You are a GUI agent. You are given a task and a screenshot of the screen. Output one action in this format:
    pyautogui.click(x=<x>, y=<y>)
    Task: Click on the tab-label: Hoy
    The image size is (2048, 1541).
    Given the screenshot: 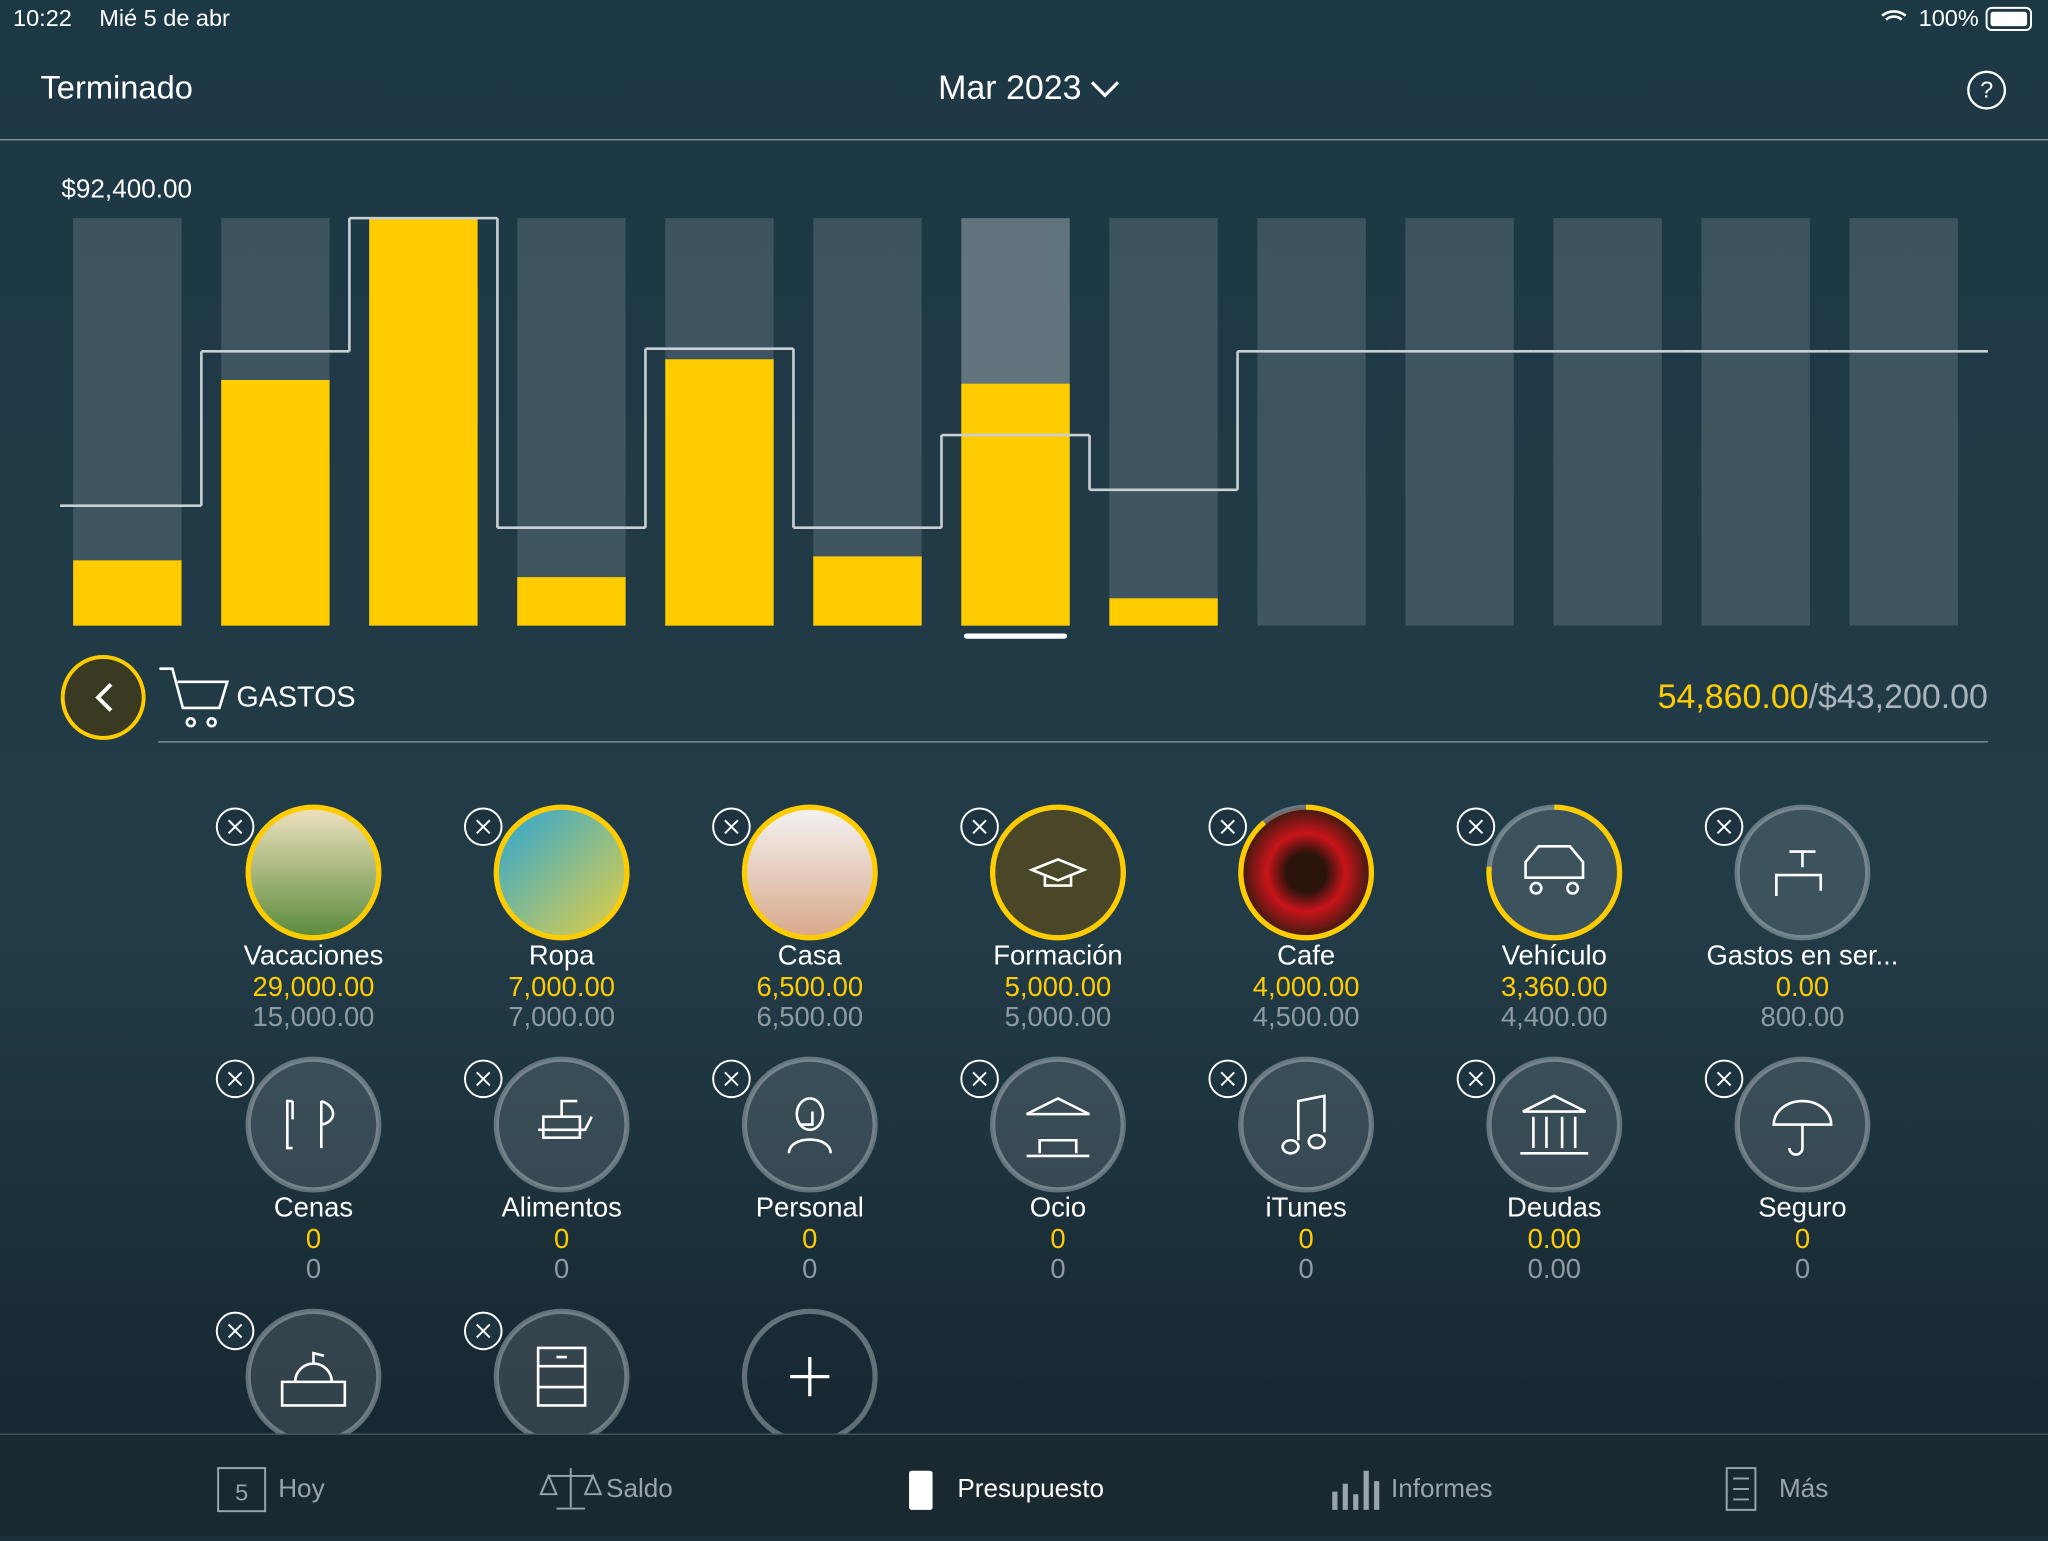 What is the action you would take?
    pyautogui.click(x=301, y=1488)
    